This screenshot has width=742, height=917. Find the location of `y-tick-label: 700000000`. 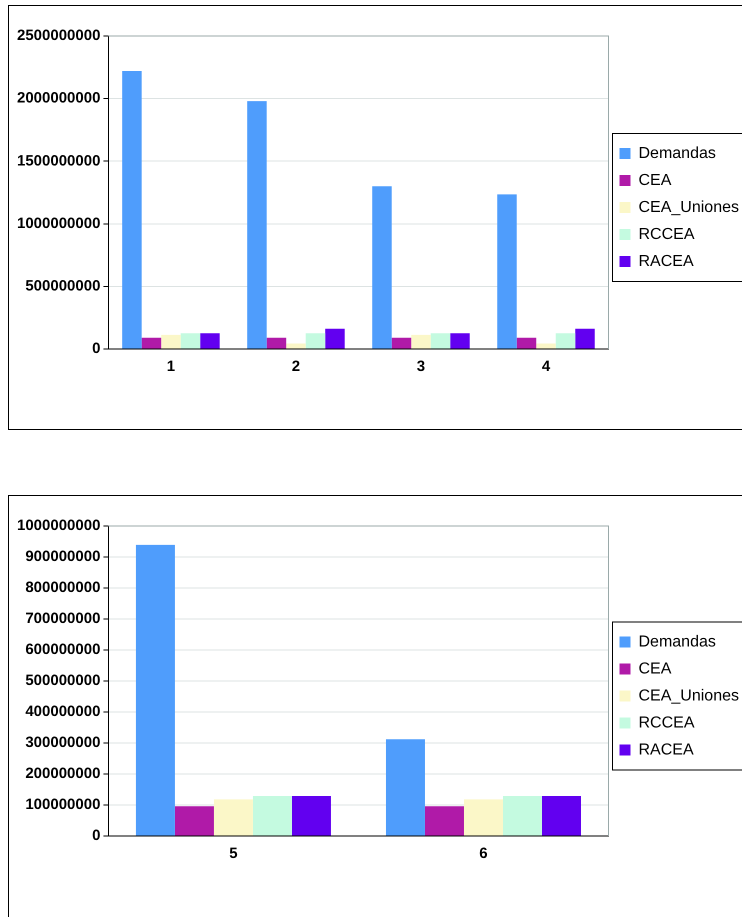

y-tick-label: 700000000 is located at coordinates (62, 619).